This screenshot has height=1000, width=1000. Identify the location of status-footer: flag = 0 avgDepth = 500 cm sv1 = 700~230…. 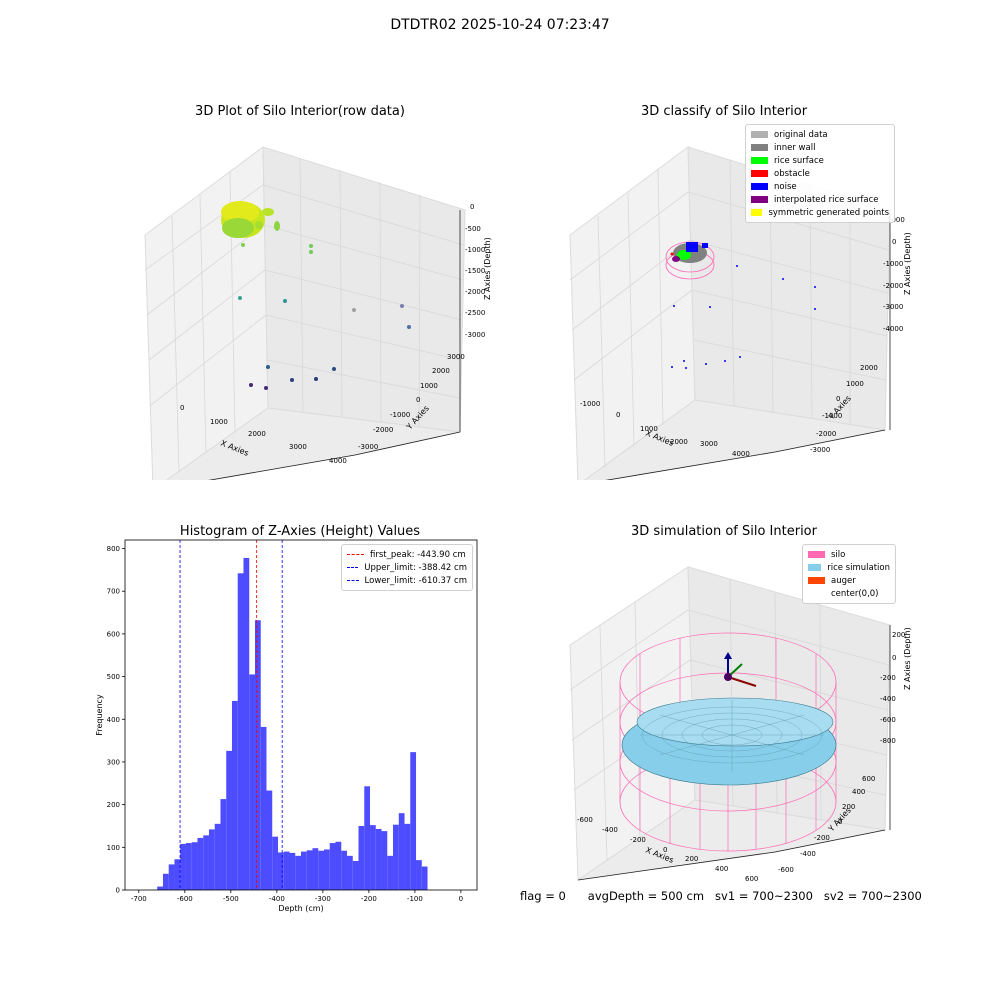
(721, 896).